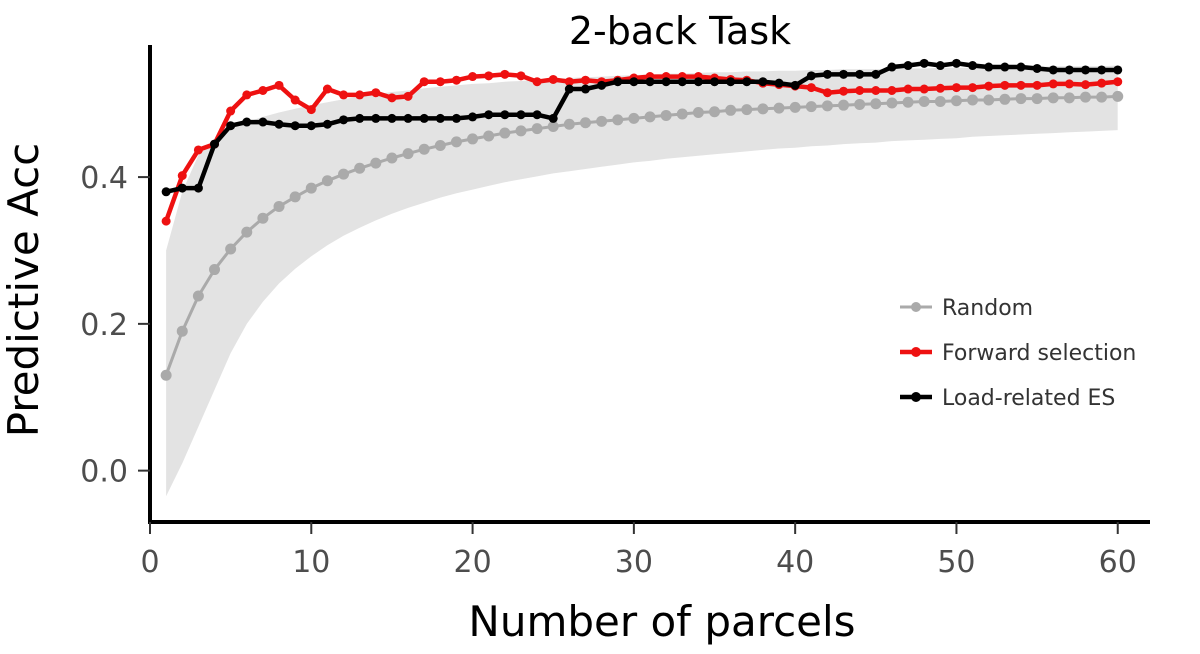 The width and height of the screenshot is (1200, 654). What do you see at coordinates (104, 472) in the screenshot?
I see `y-tick-label: 0.0` at bounding box center [104, 472].